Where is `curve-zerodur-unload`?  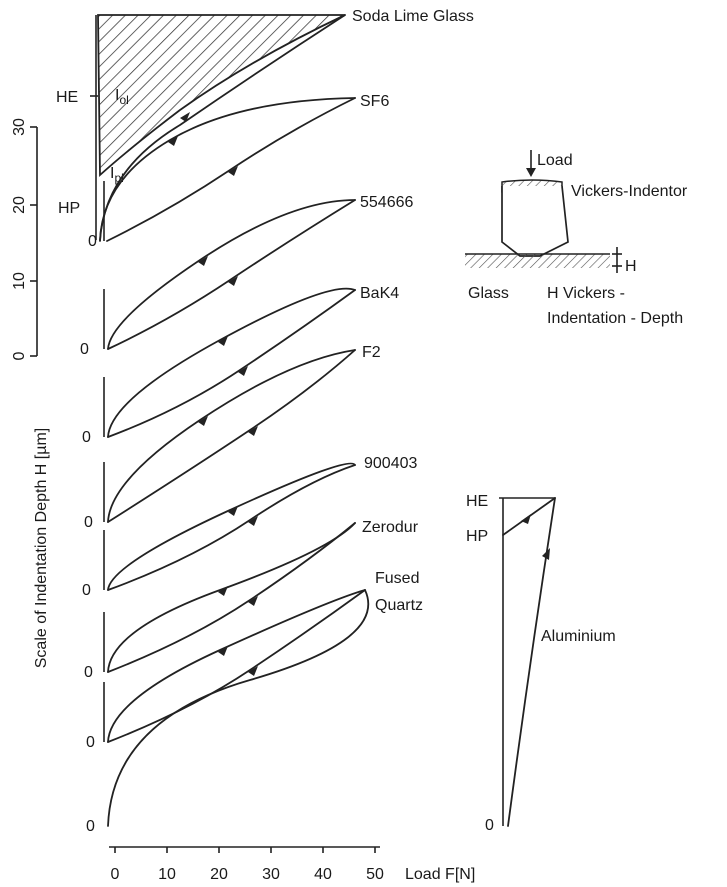 curve-zerodur-unload is located at coordinates (231, 597).